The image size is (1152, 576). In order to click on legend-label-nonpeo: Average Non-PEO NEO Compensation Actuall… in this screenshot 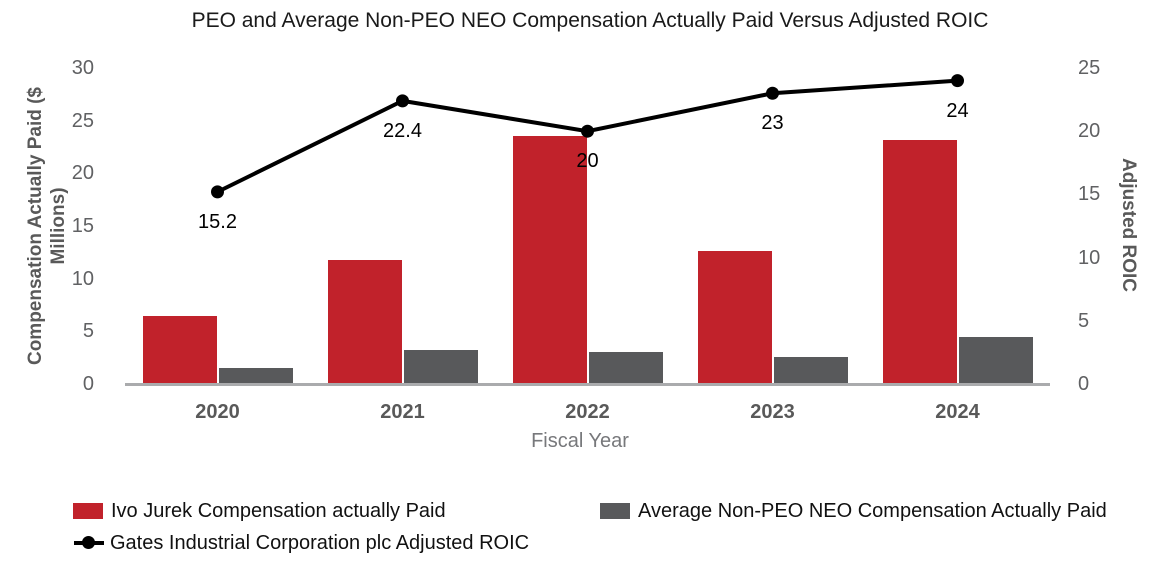, I will do `click(872, 511)`.